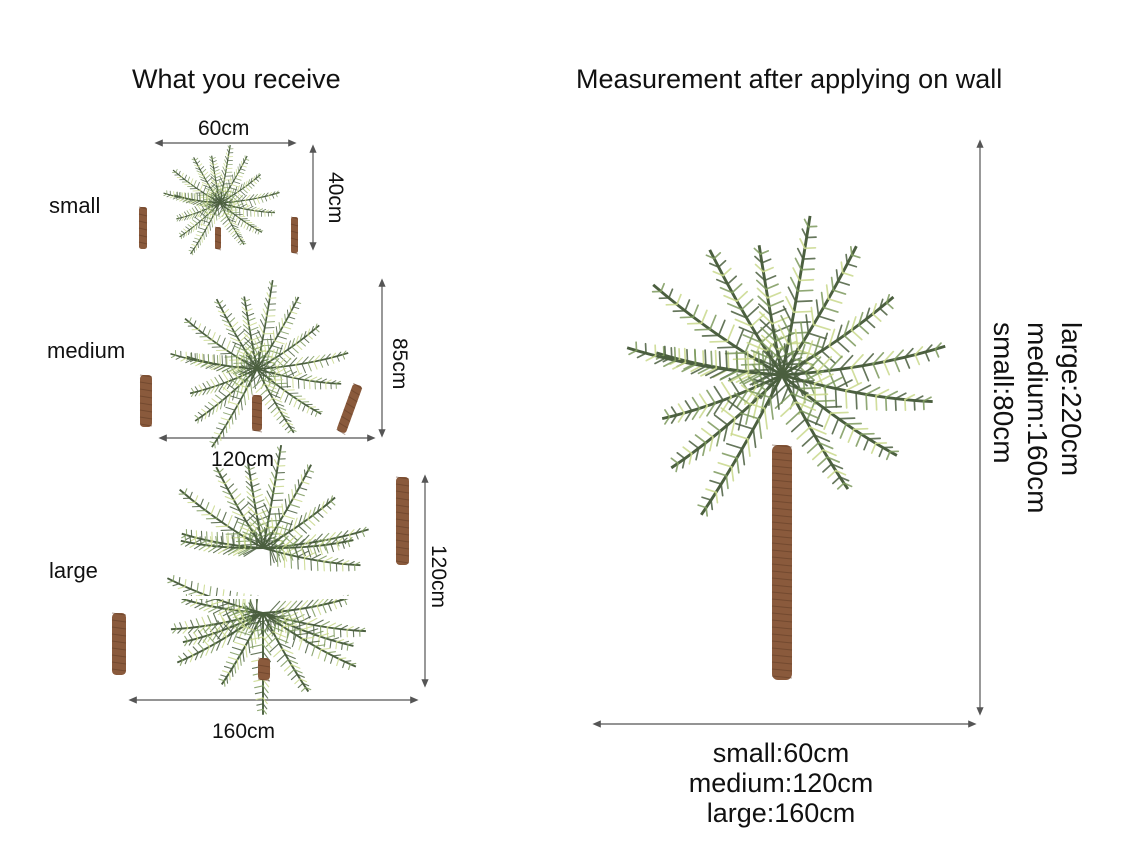 This screenshot has width=1134, height=850. I want to click on size-label-large: large, so click(73, 570).